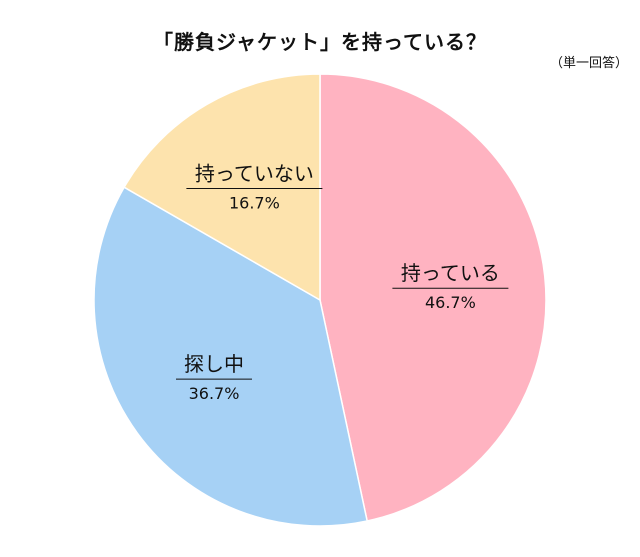 This screenshot has width=640, height=557. What do you see at coordinates (320, 42) in the screenshot?
I see `chart-title: 「勝負ジャケット」を持っている？` at bounding box center [320, 42].